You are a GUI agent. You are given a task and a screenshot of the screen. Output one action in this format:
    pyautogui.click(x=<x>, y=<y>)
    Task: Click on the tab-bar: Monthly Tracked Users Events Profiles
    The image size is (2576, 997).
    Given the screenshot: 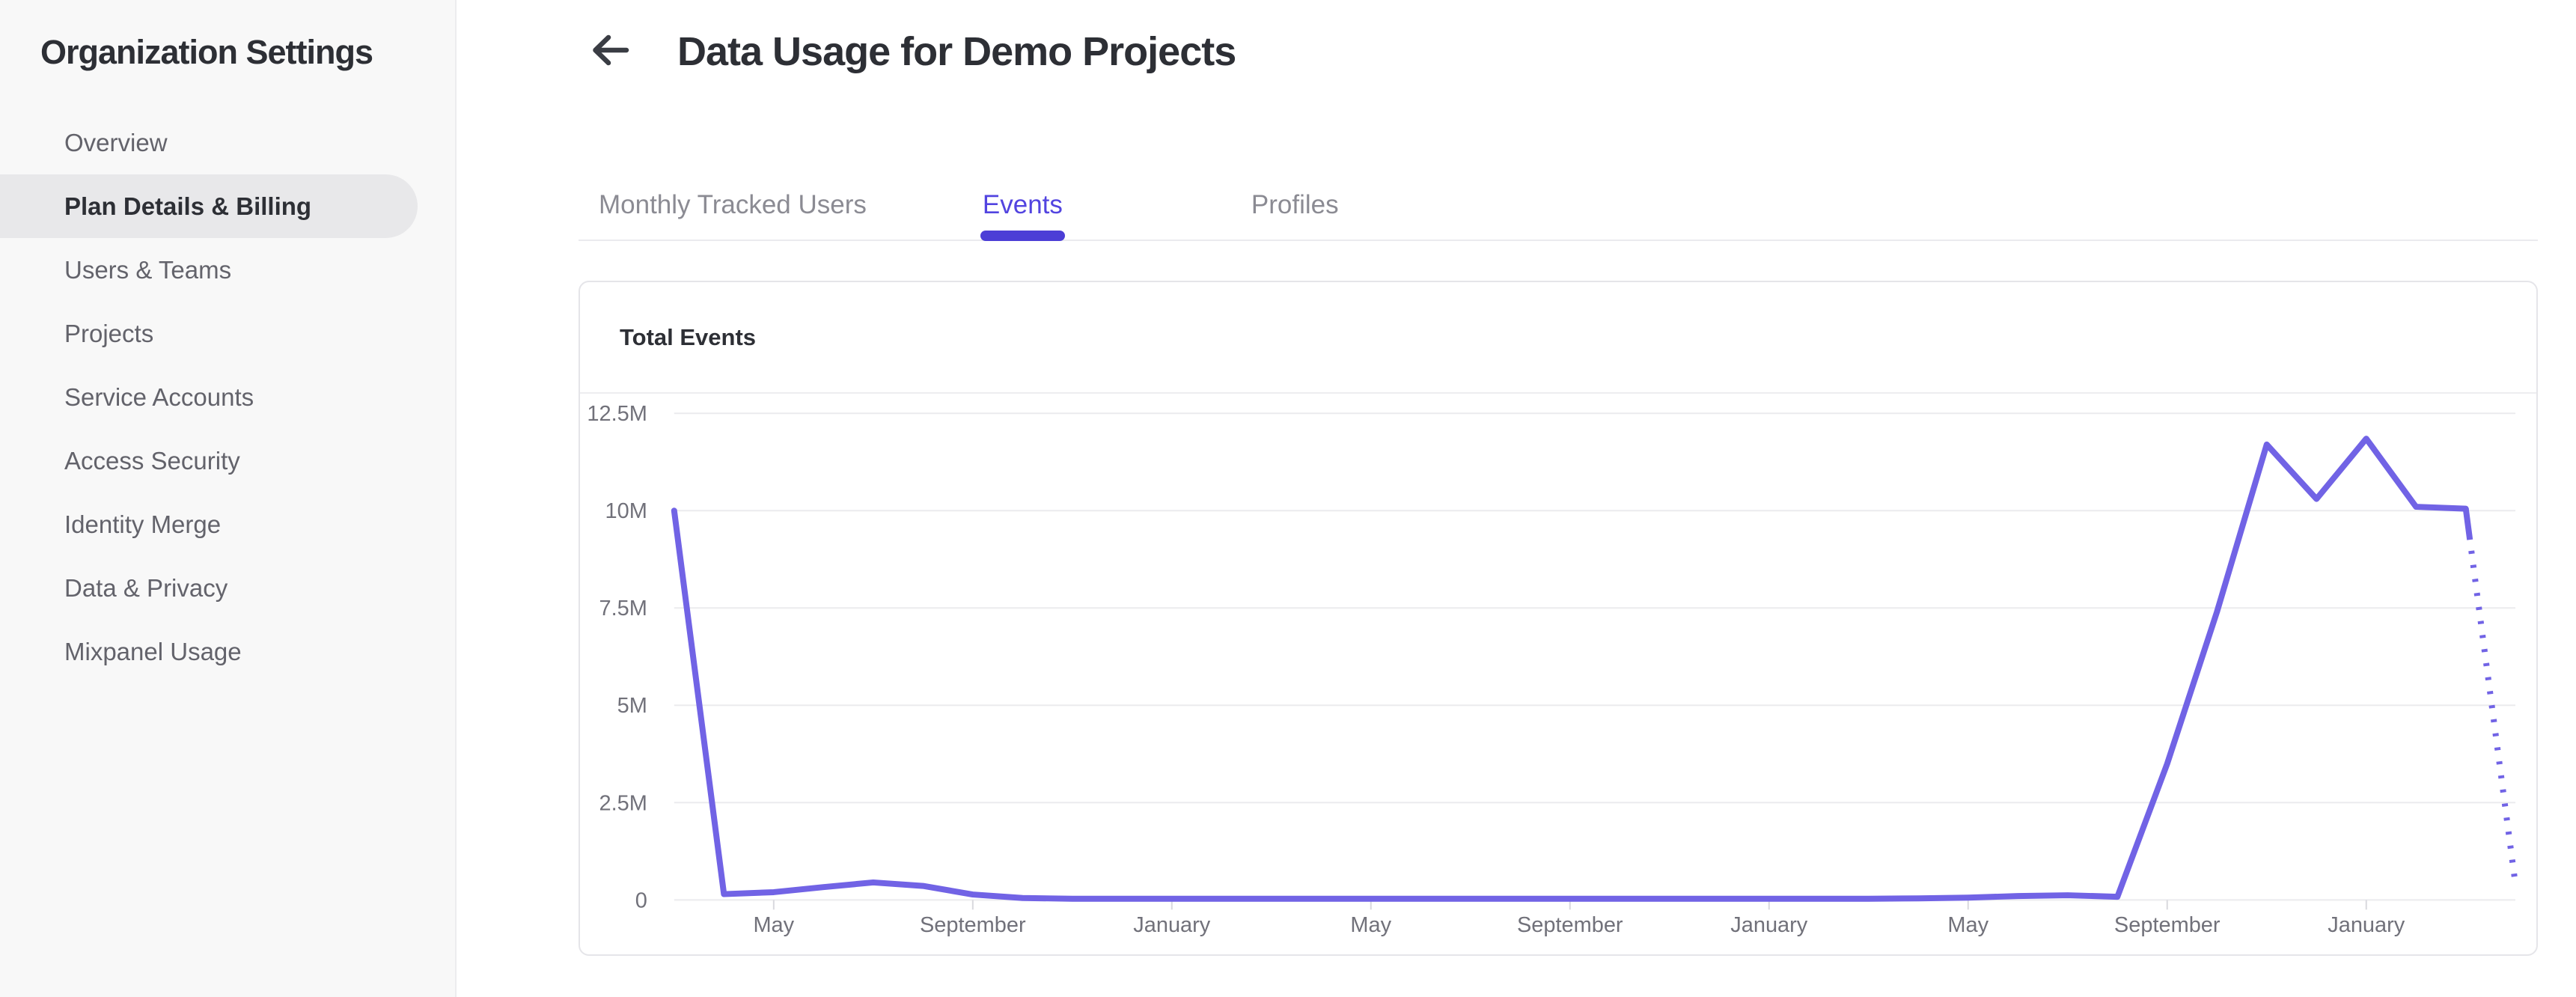 What is the action you would take?
    pyautogui.click(x=1559, y=199)
    